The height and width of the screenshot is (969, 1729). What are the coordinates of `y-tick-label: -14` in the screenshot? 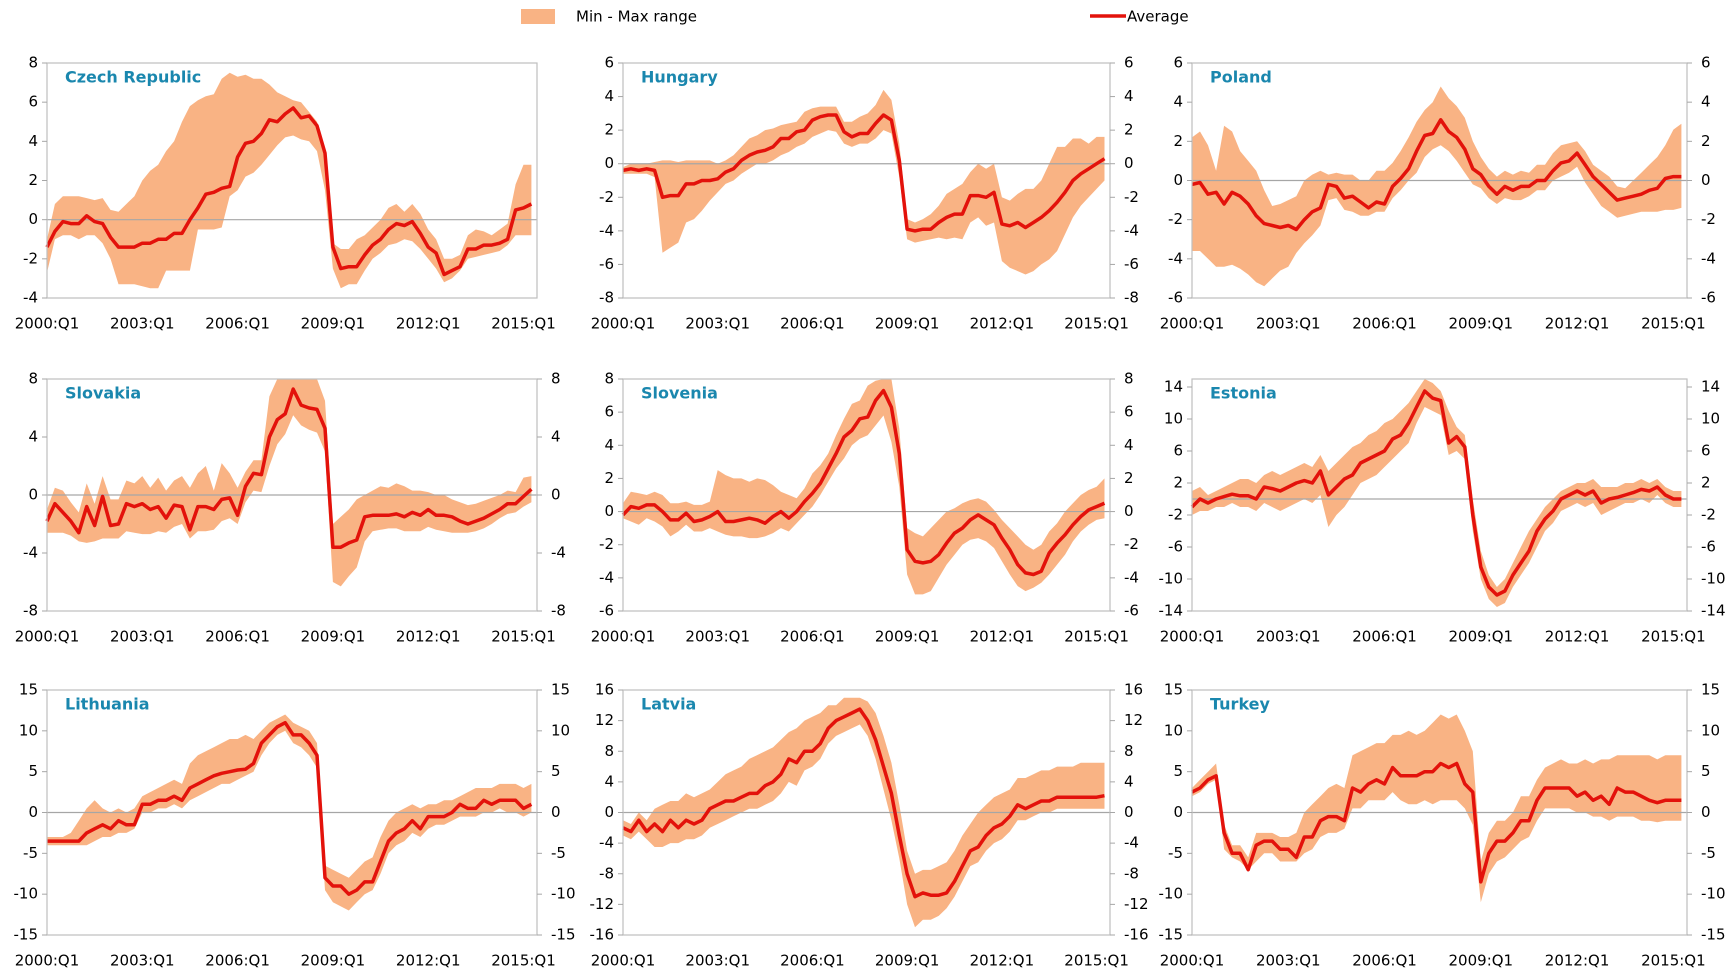 It's located at (1171, 611).